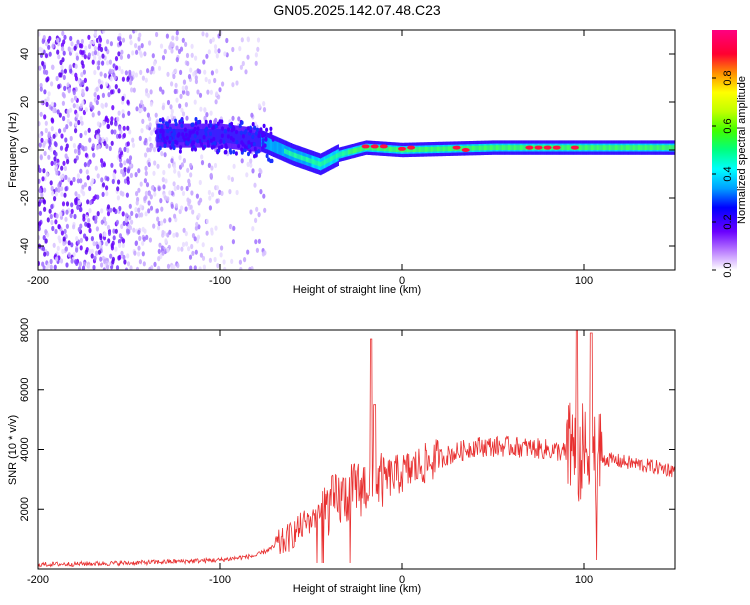 The height and width of the screenshot is (605, 750). What do you see at coordinates (13, 450) in the screenshot?
I see `snr-ylabel: SNR (10 * v/v)` at bounding box center [13, 450].